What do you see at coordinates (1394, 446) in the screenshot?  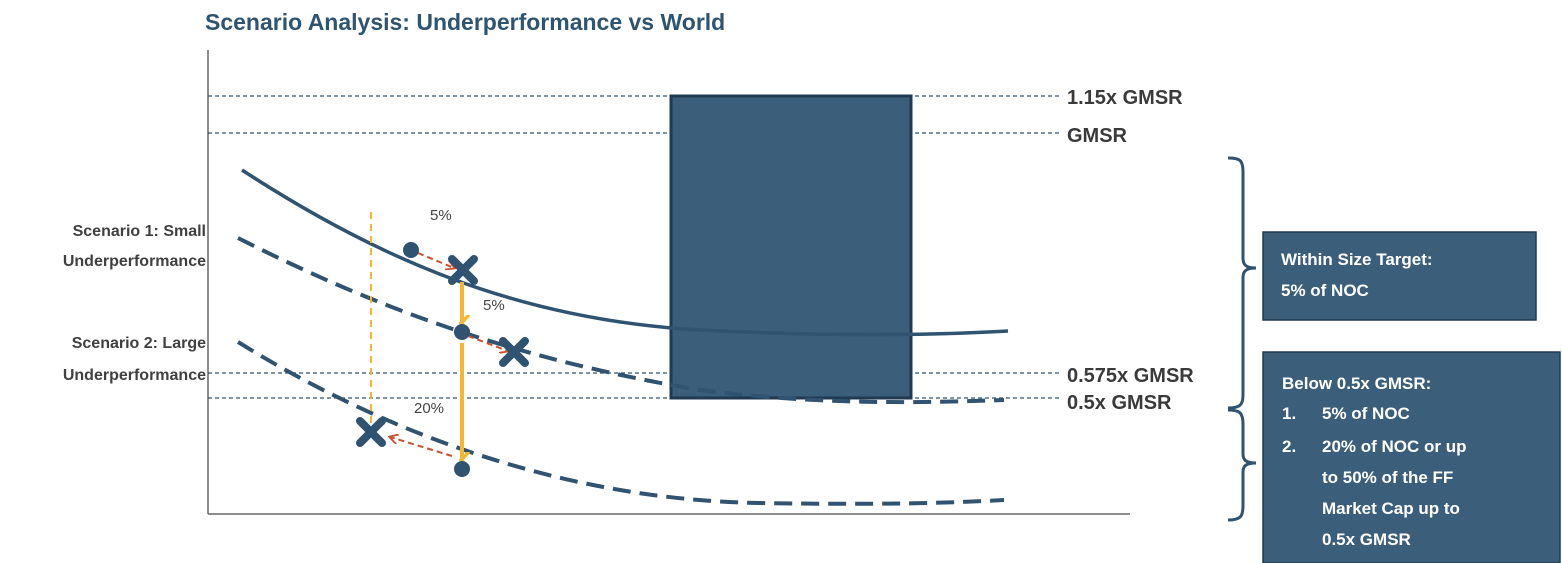 I see `below-target-item-2-line1: 20% of NOC or up` at bounding box center [1394, 446].